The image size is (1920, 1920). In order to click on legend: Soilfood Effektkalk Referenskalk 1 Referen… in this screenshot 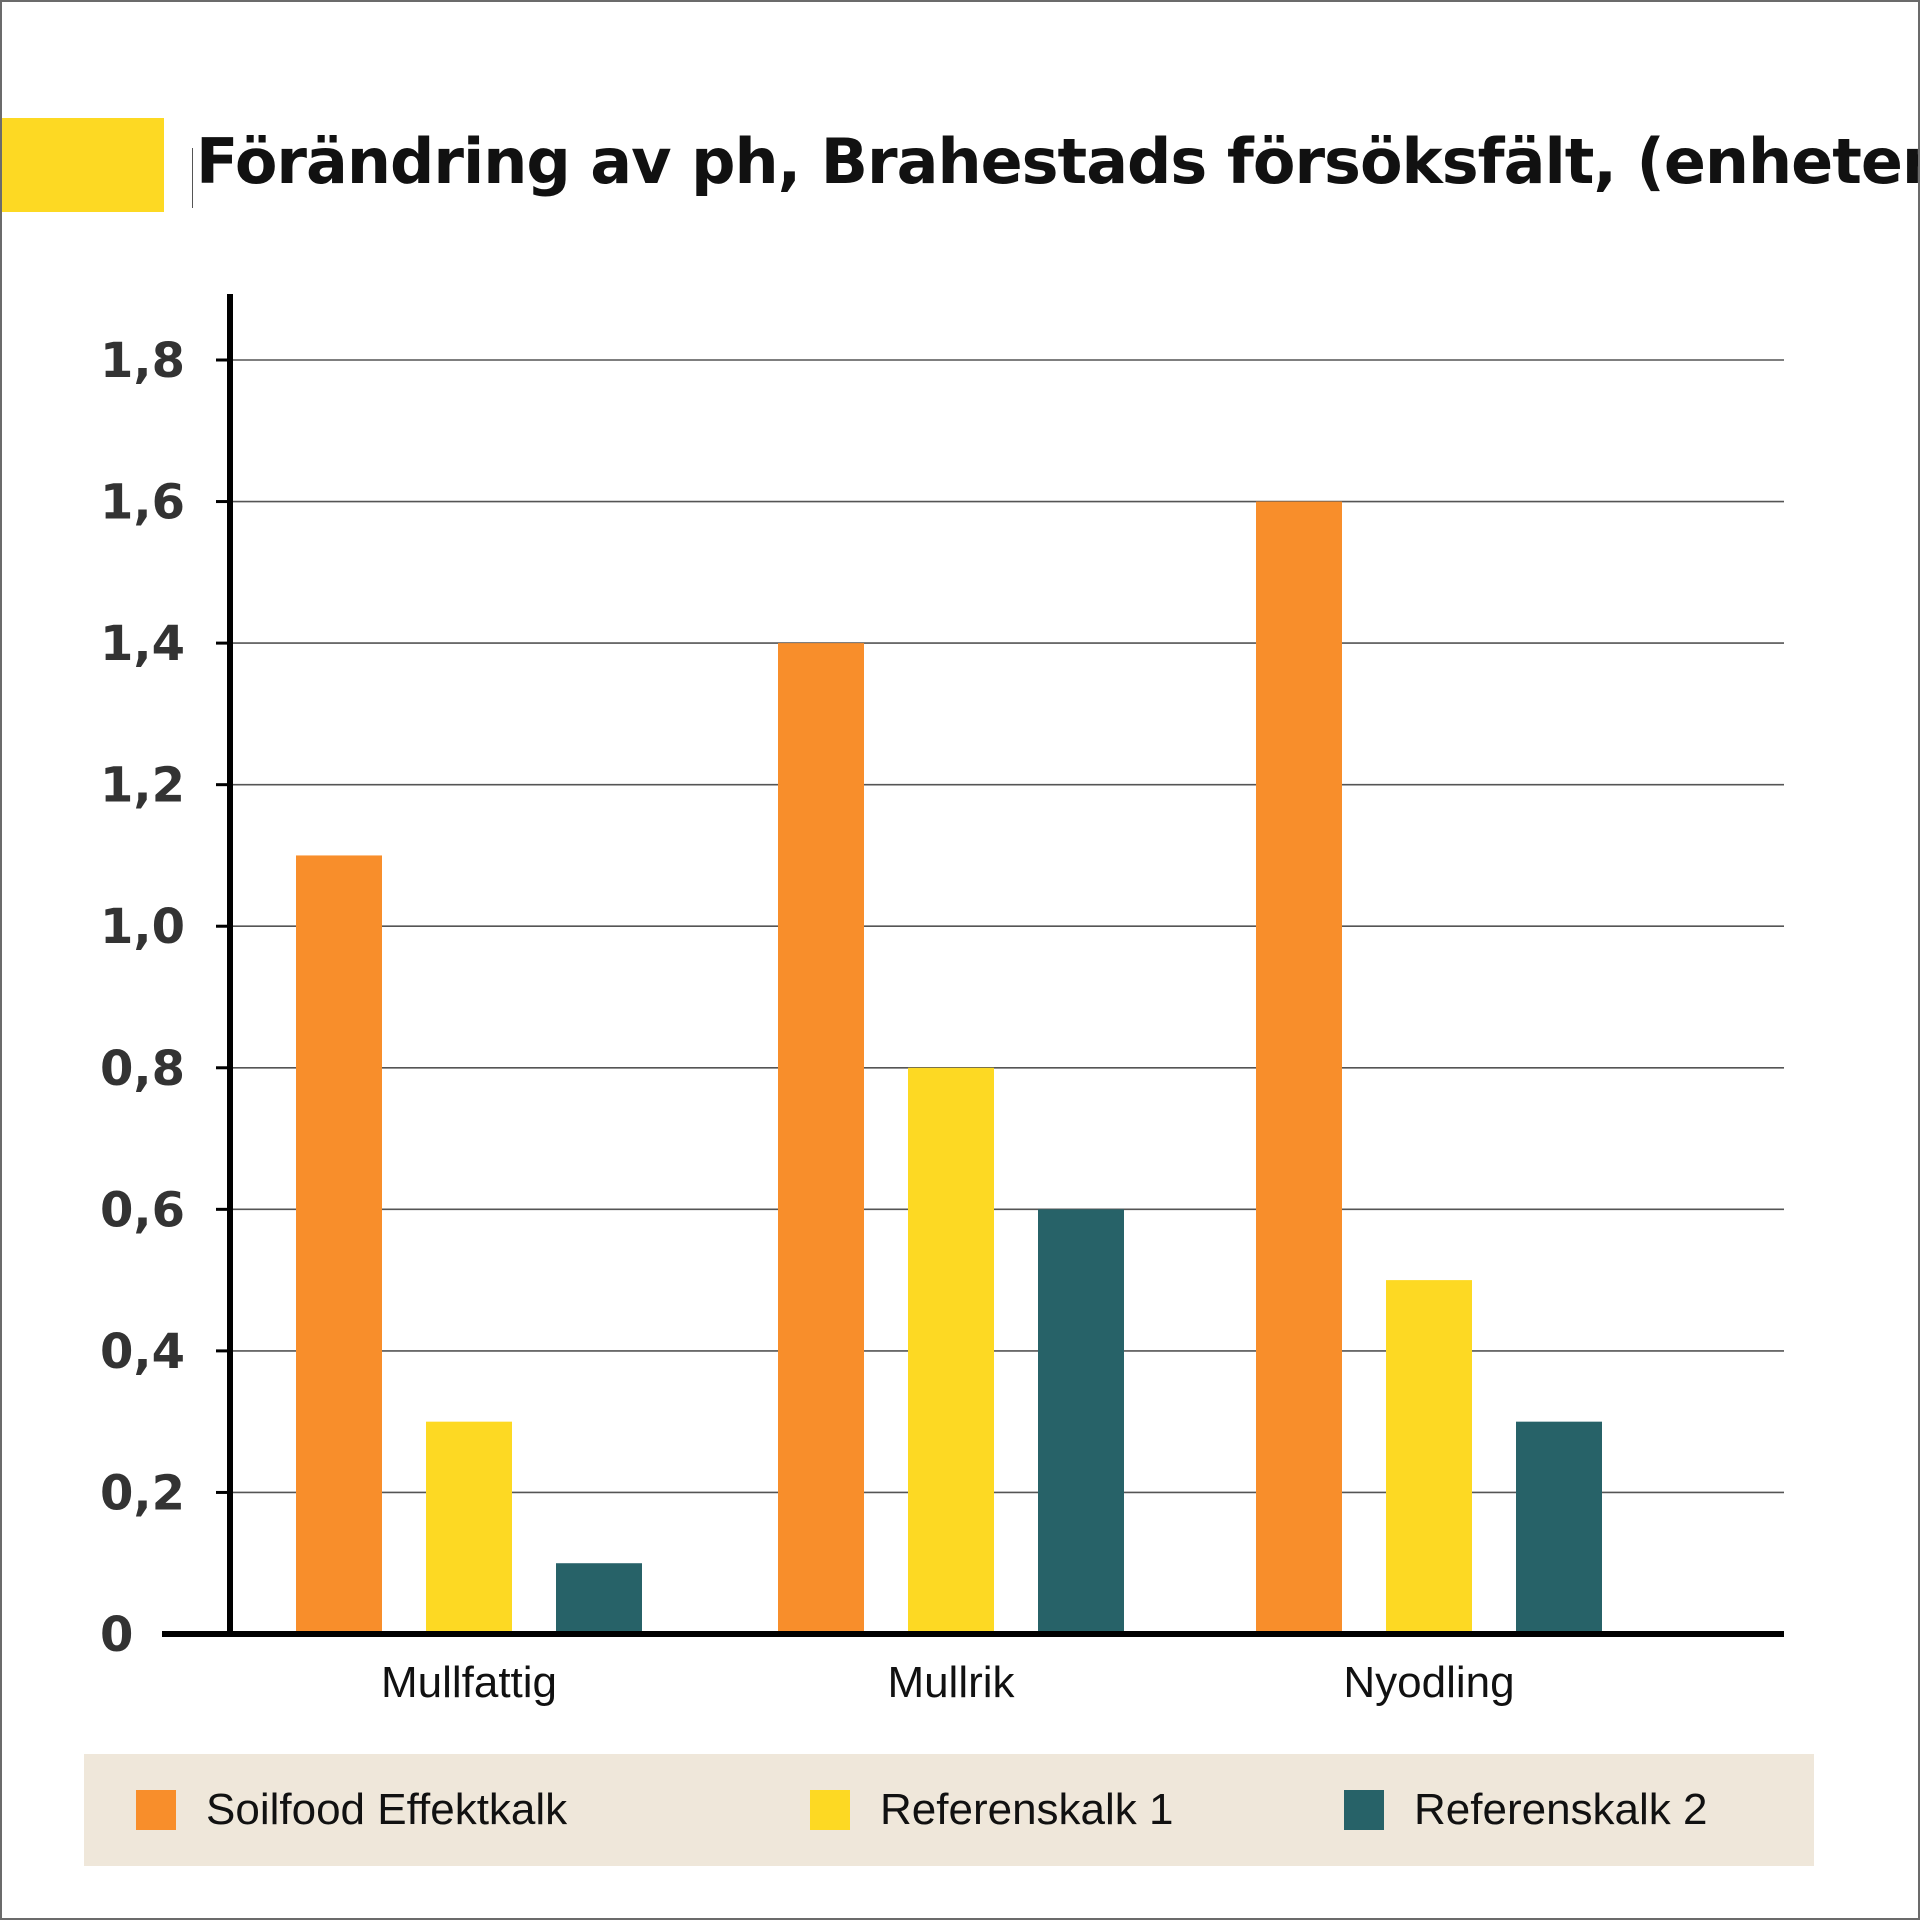, I will do `click(949, 1810)`.